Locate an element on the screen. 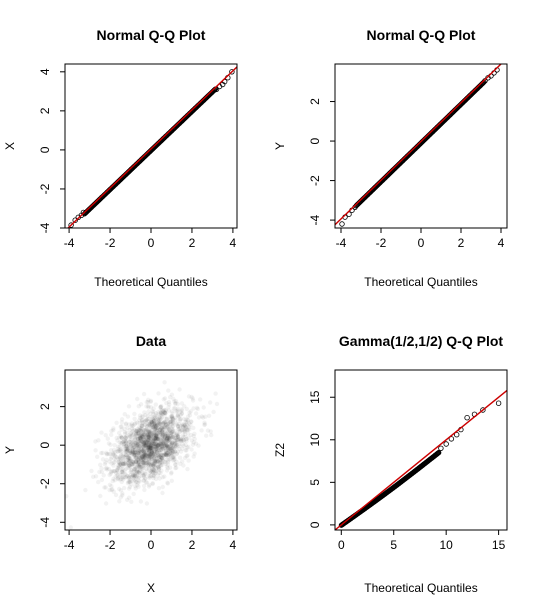 Image resolution: width=540 pixels, height=612 pixels. qq-plot-x-xtick-label: 2 is located at coordinates (192, 243).